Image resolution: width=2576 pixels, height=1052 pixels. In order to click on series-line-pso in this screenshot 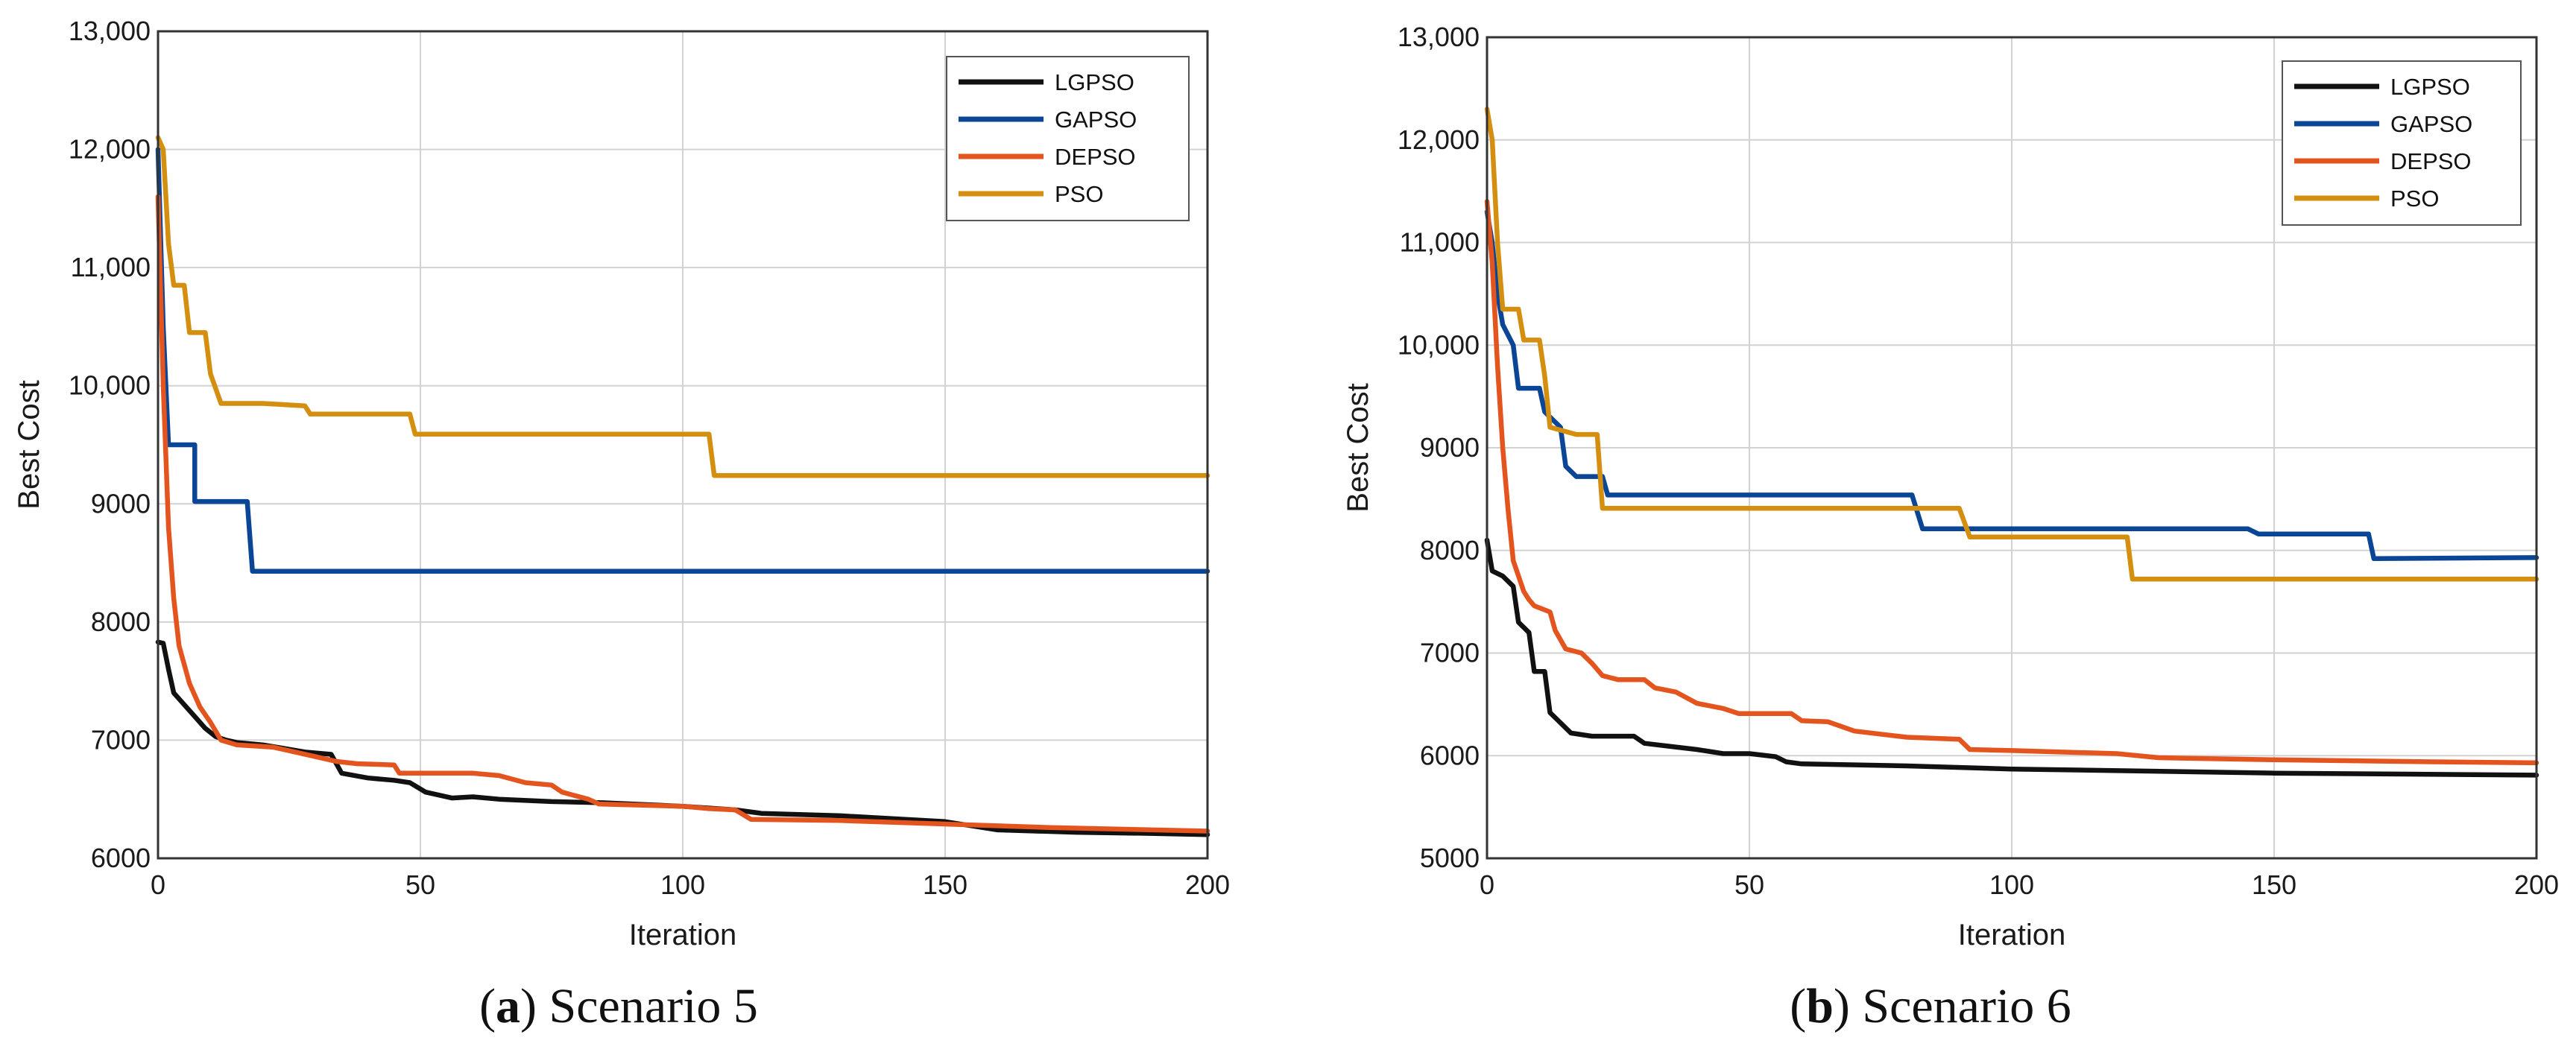, I will do `click(682, 307)`.